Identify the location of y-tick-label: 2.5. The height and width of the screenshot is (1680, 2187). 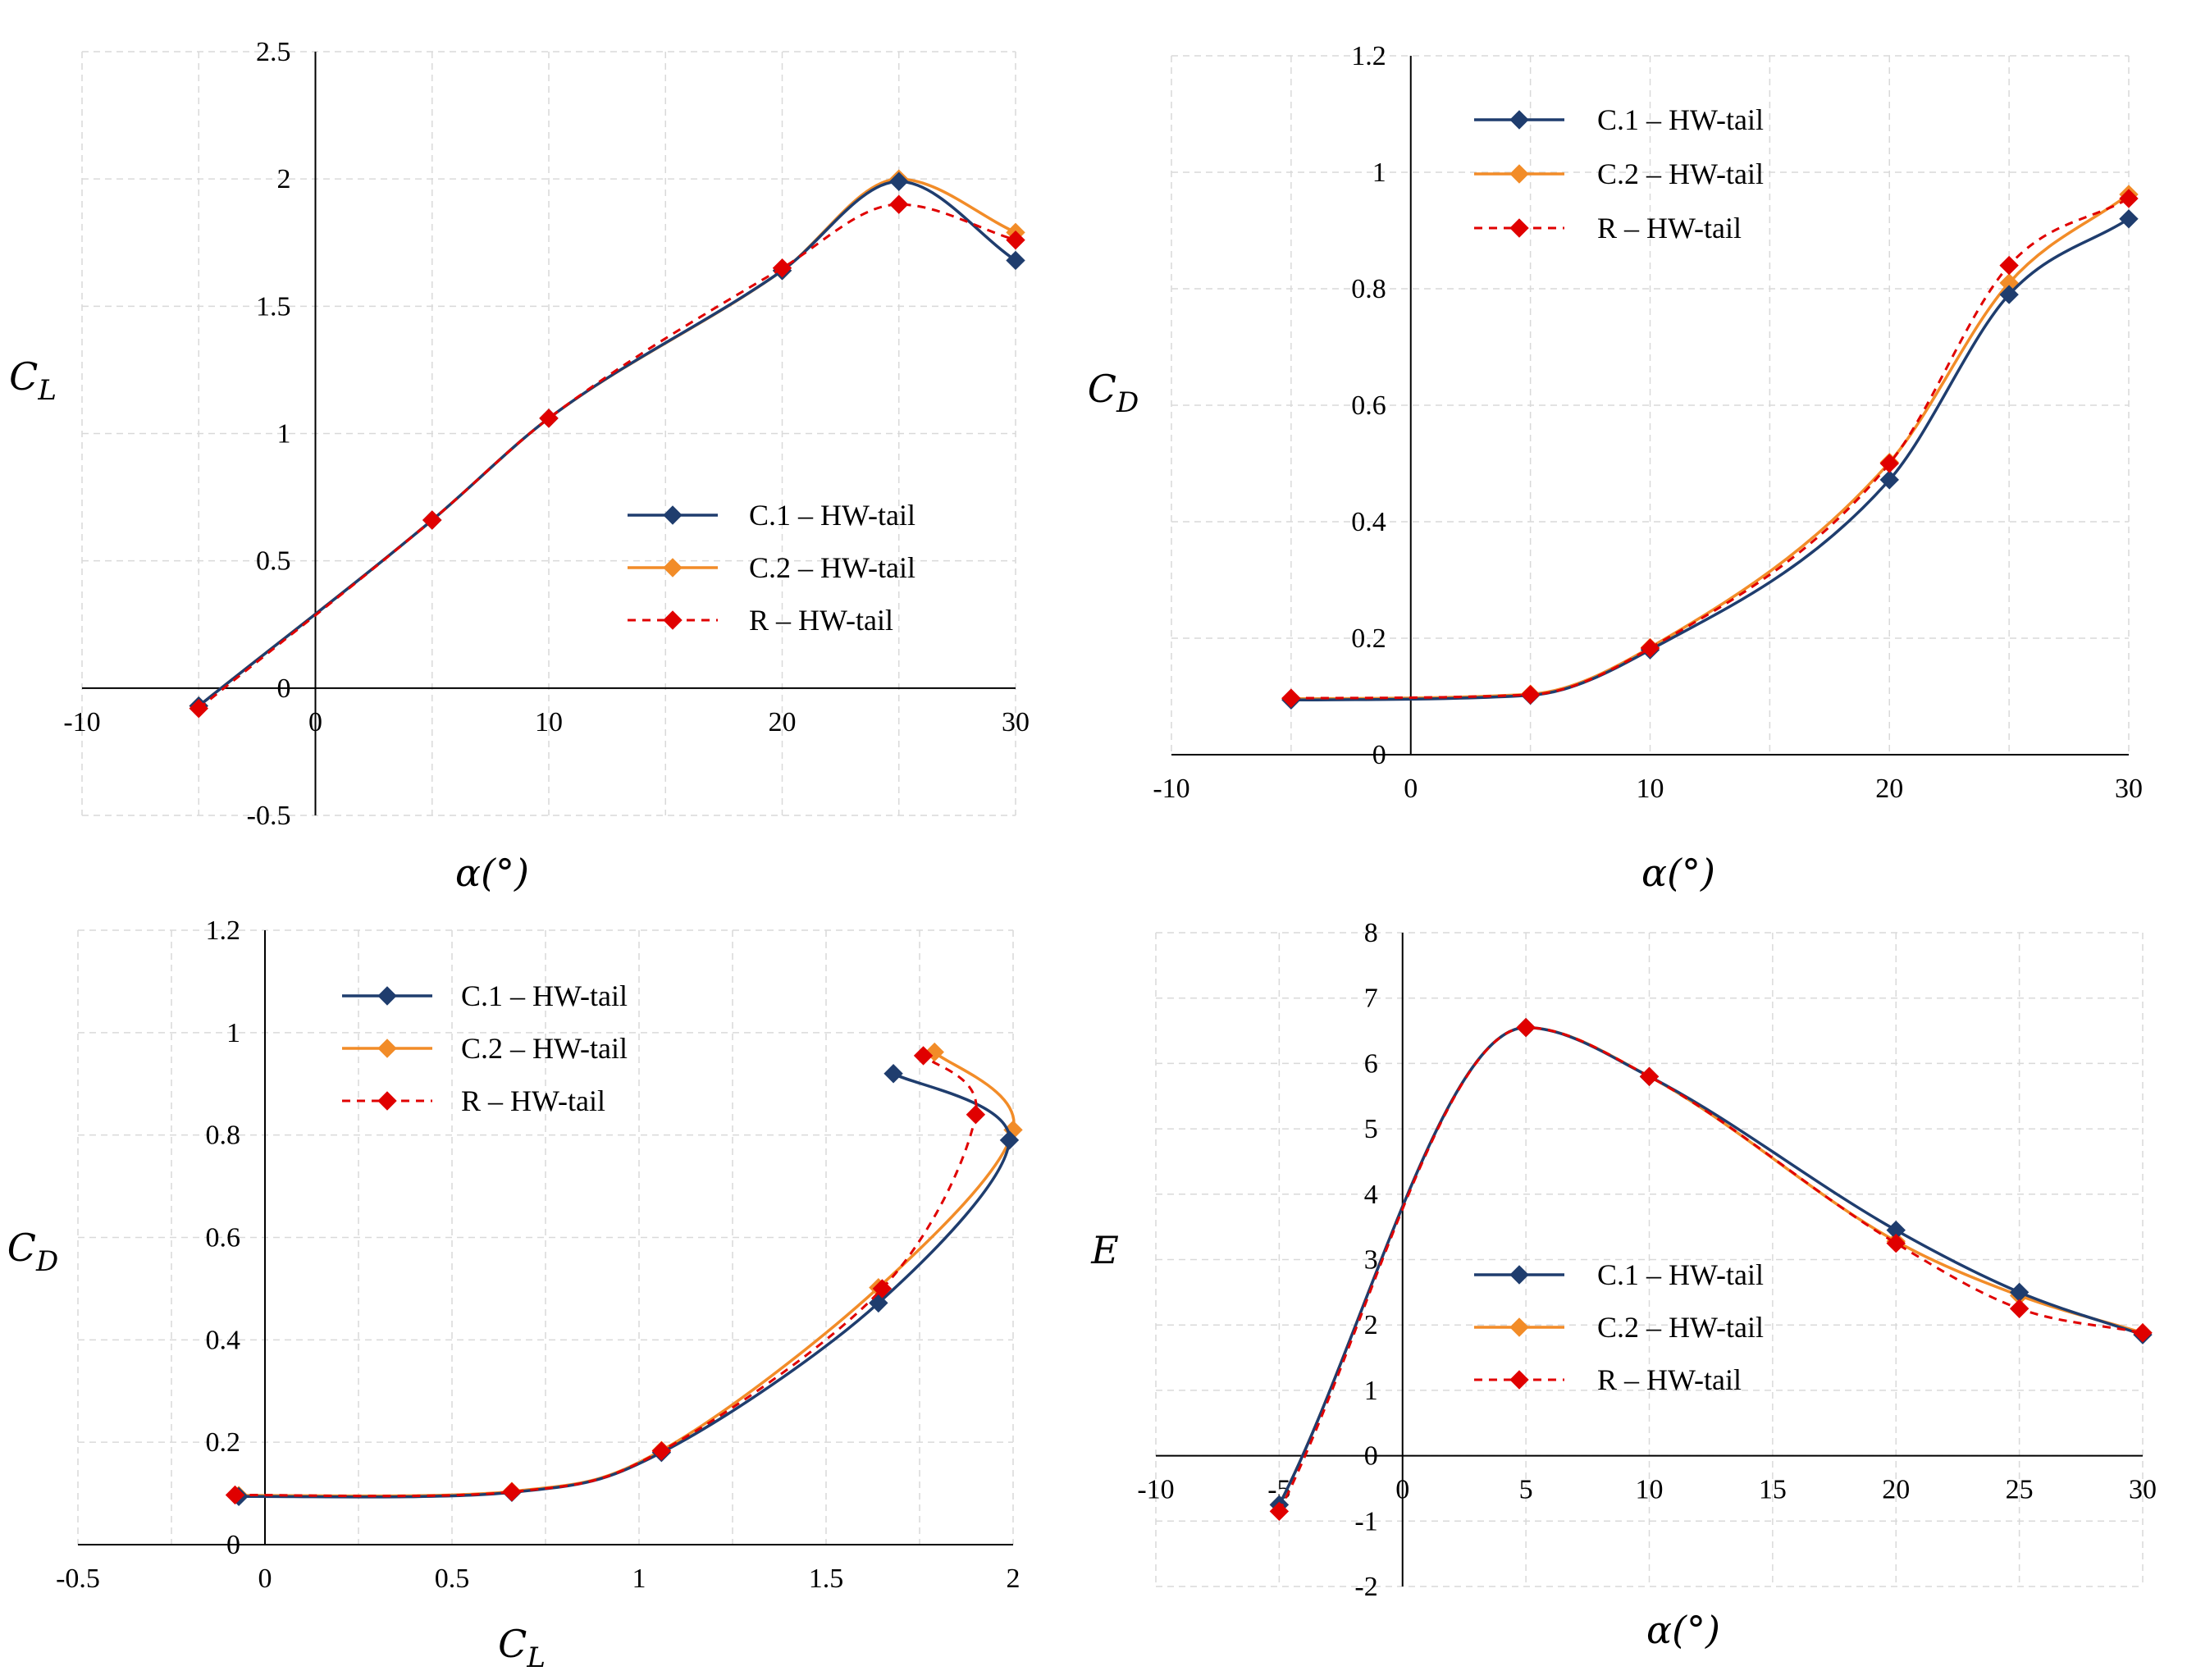
(273, 52).